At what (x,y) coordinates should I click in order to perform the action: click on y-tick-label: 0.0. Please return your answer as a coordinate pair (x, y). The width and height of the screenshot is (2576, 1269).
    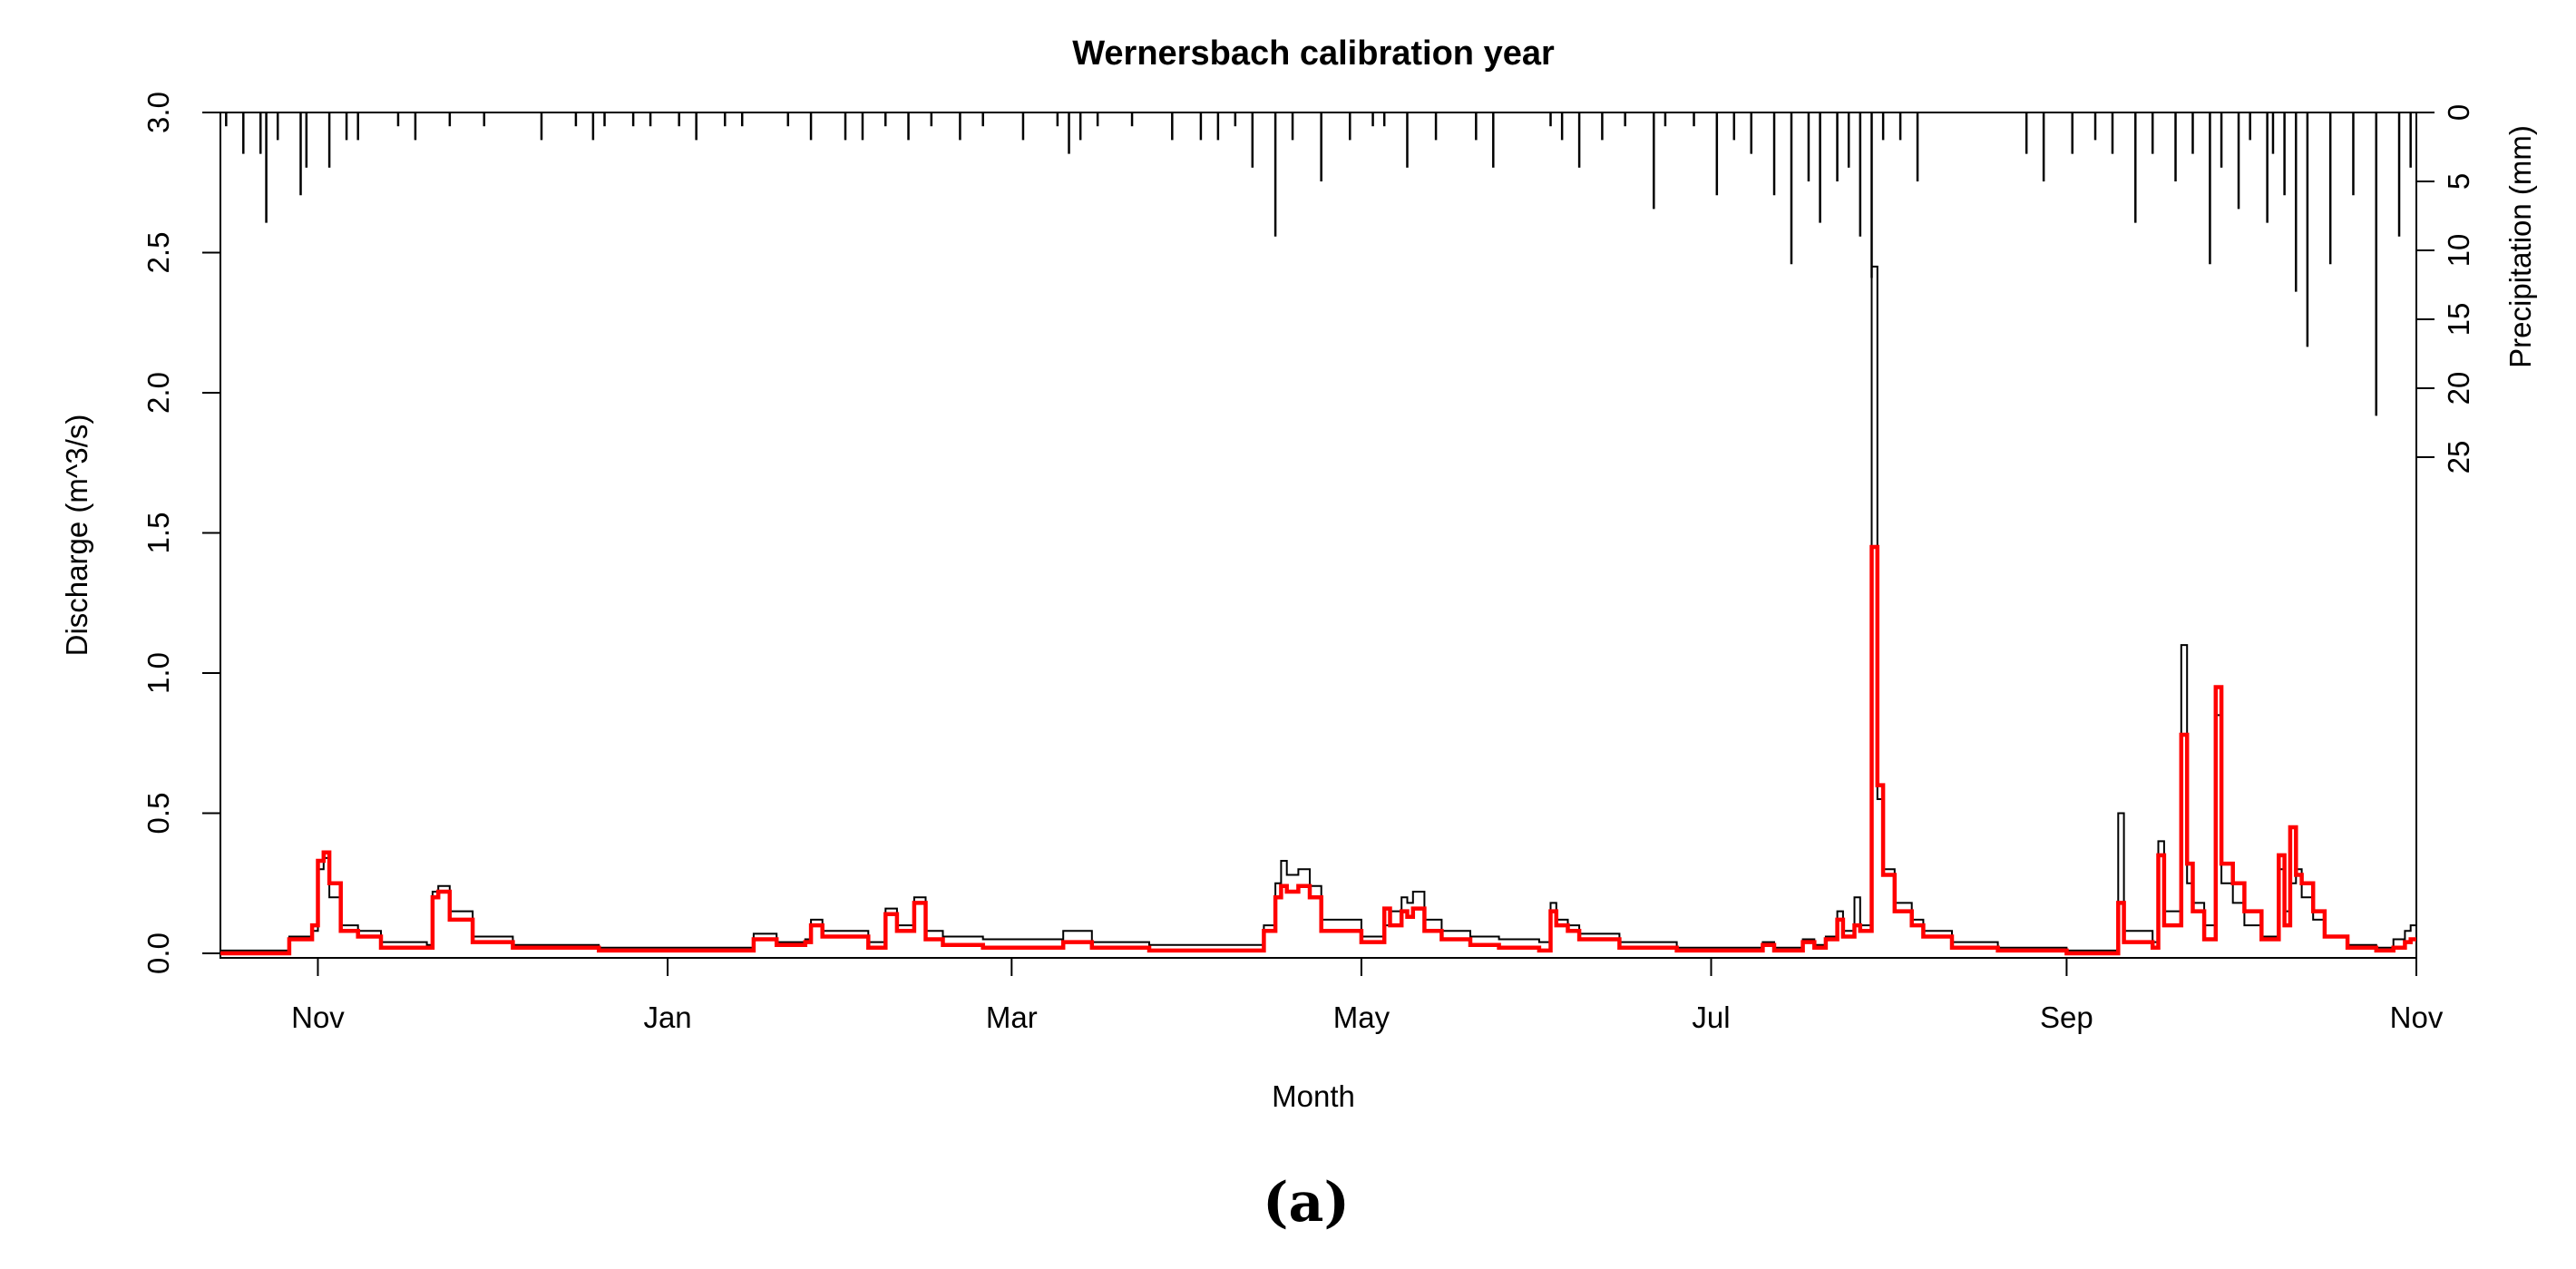
    Looking at the image, I should click on (158, 953).